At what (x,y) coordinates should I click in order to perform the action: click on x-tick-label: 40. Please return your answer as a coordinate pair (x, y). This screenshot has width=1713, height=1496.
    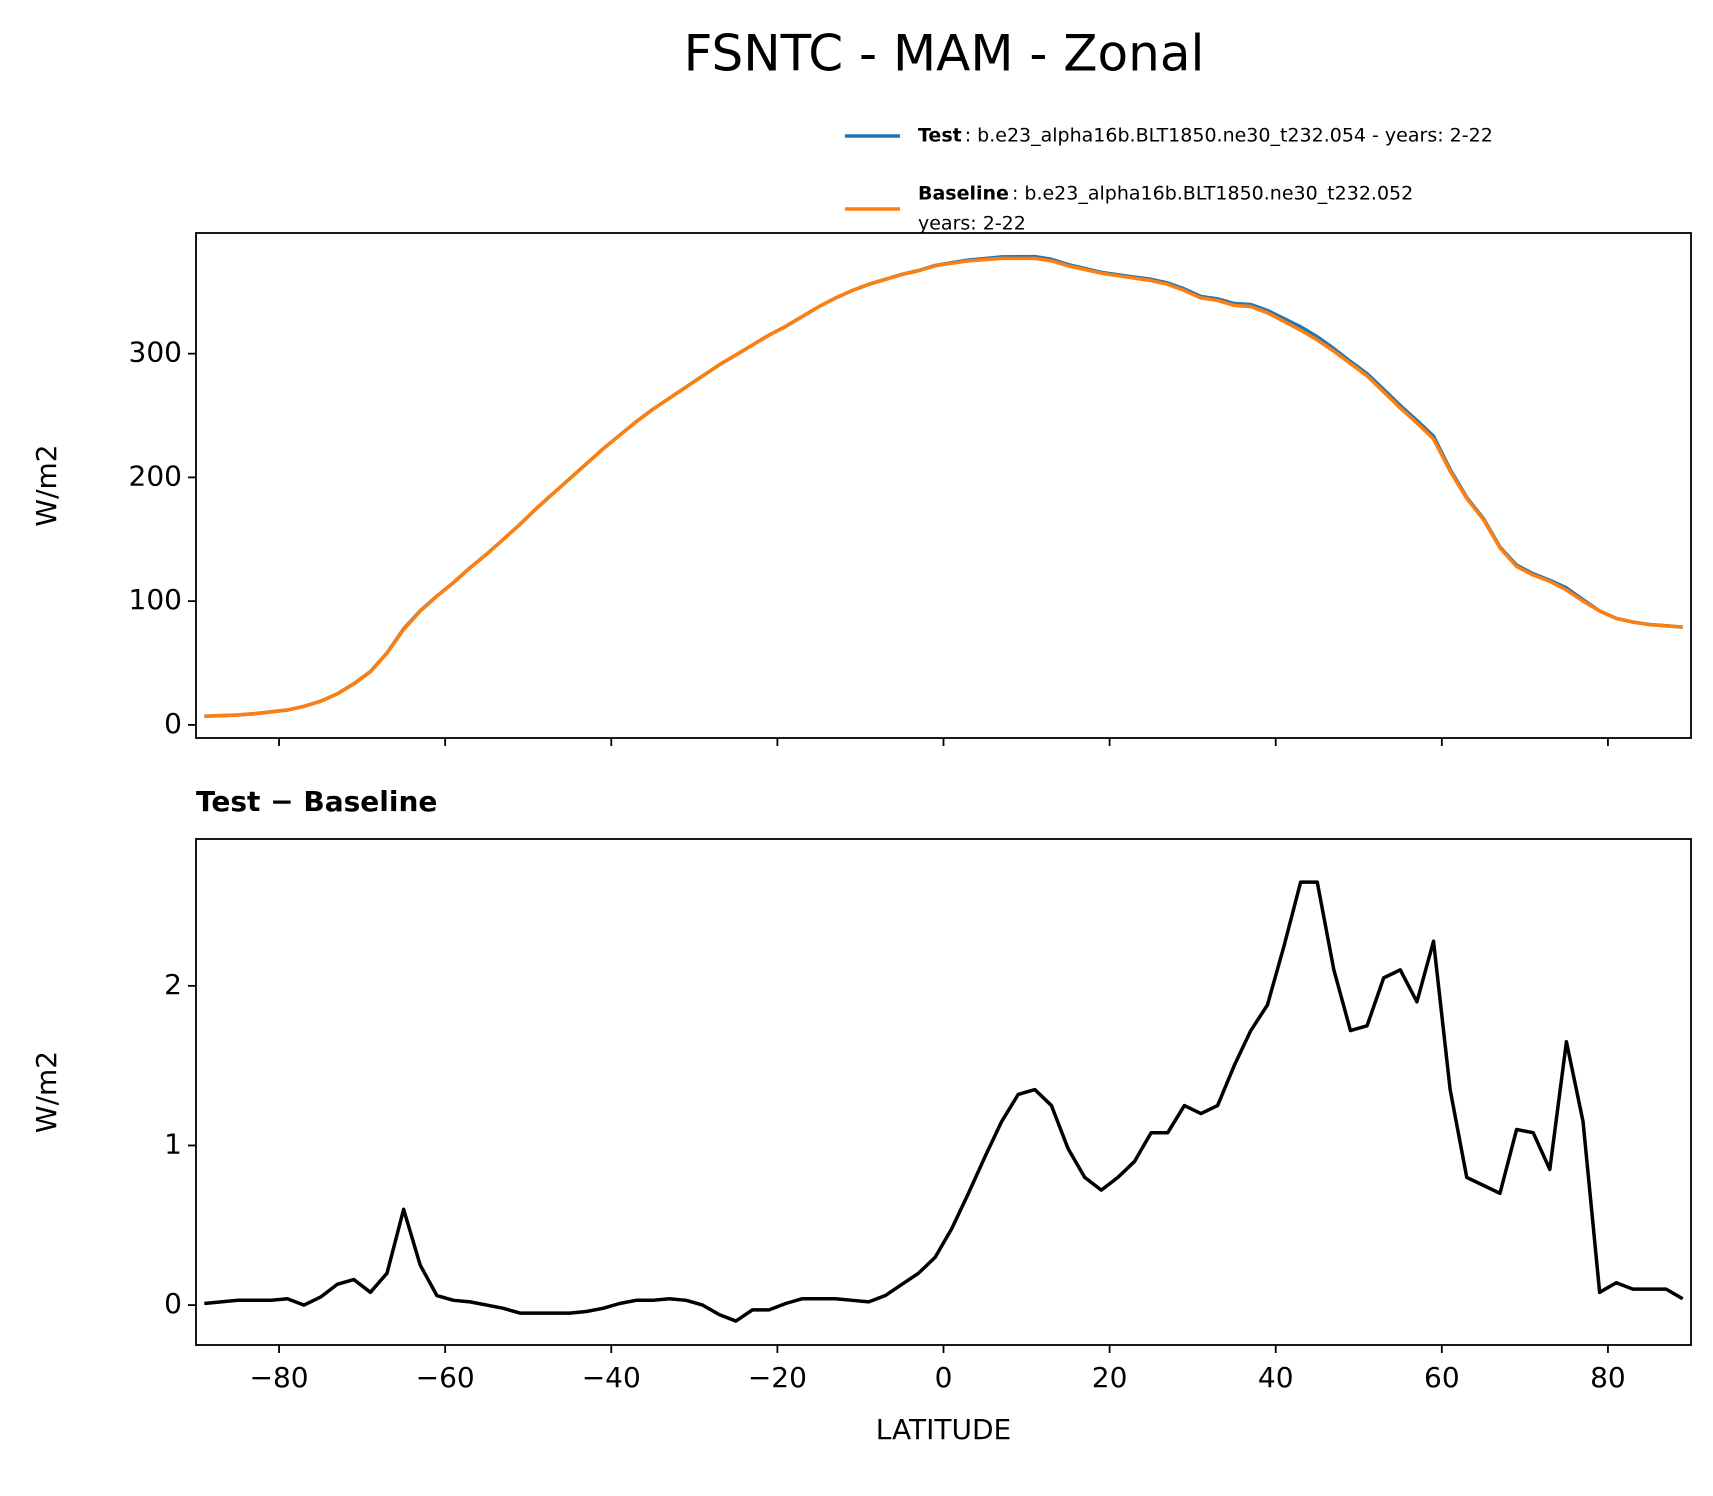
    Looking at the image, I should click on (1276, 1377).